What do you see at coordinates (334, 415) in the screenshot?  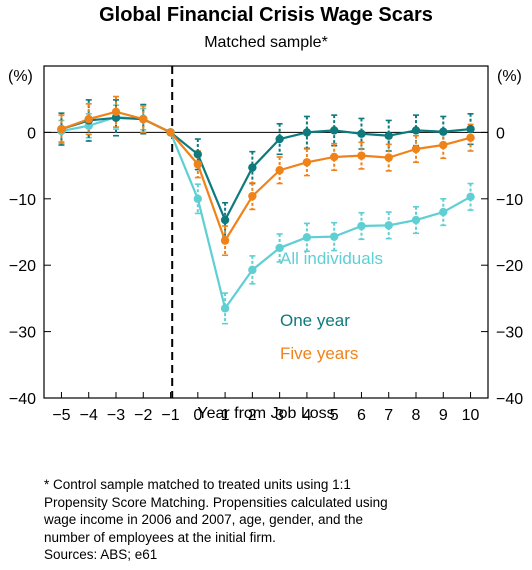 I see `x-tick-label: 5` at bounding box center [334, 415].